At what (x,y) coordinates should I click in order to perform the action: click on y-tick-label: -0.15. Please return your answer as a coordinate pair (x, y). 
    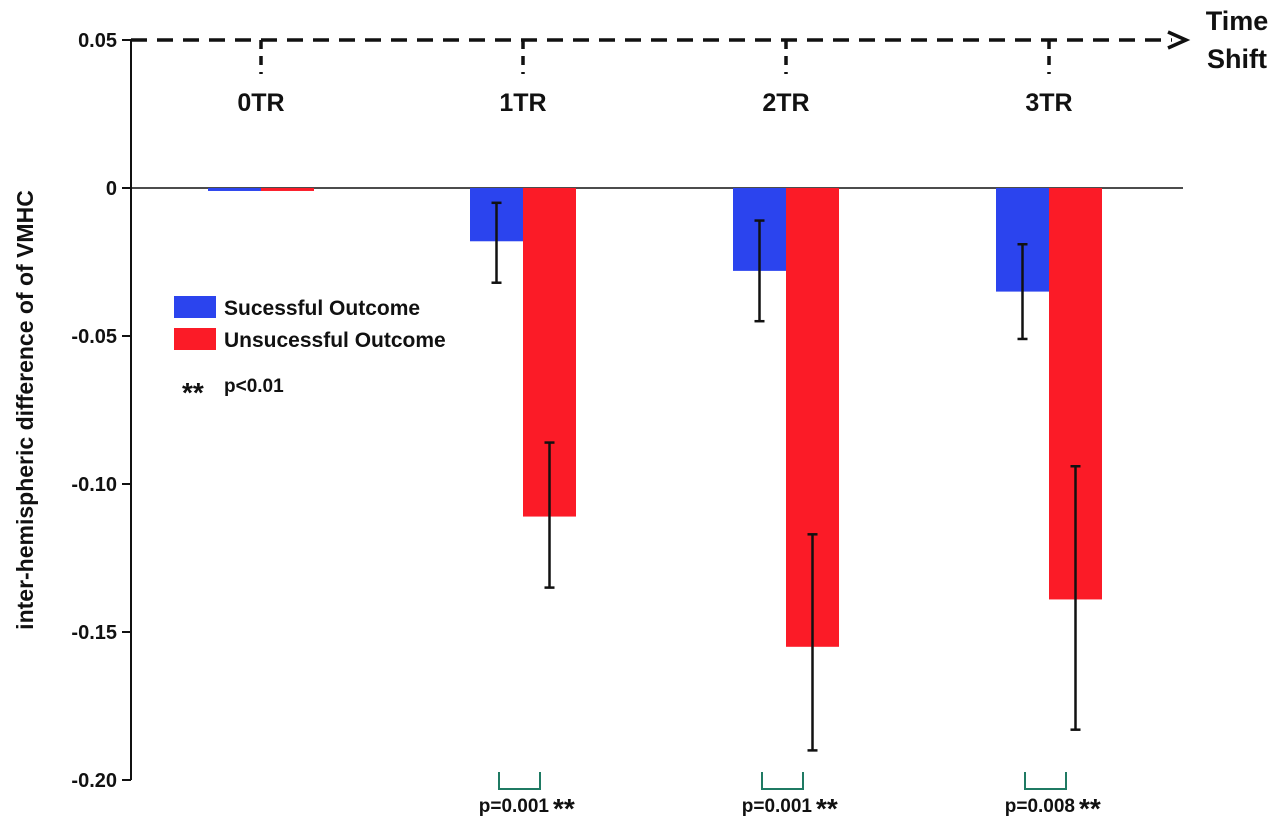
    Looking at the image, I should click on (94, 633).